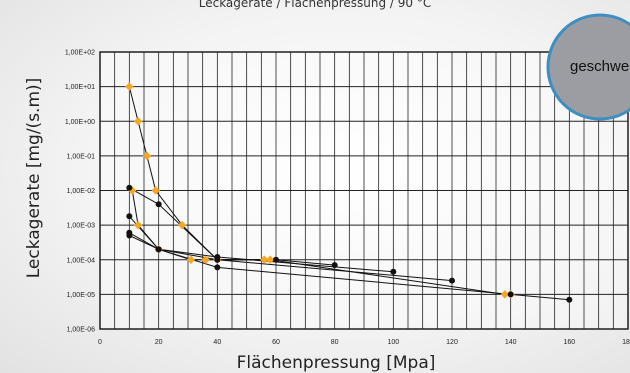 Image resolution: width=630 pixels, height=373 pixels. What do you see at coordinates (511, 342) in the screenshot?
I see `x-tick-label: 140` at bounding box center [511, 342].